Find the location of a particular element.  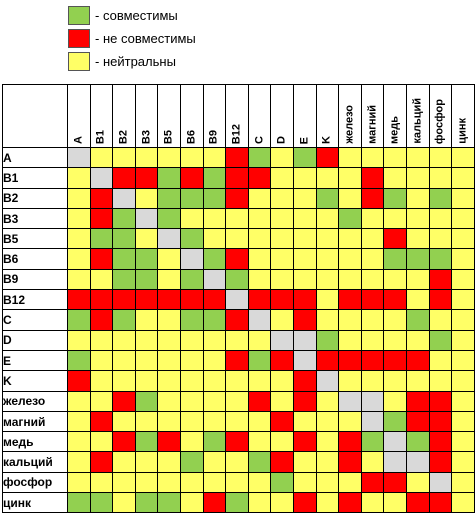

column-header: фосфор is located at coordinates (440, 116).